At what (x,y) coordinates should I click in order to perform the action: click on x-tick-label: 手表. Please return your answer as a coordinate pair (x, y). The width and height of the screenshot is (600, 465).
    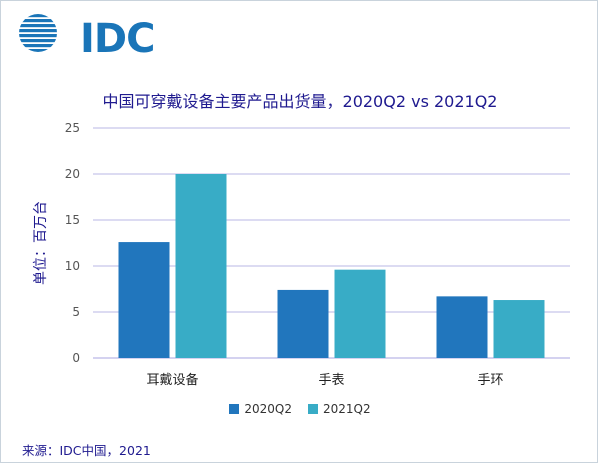
    Looking at the image, I should click on (331, 380).